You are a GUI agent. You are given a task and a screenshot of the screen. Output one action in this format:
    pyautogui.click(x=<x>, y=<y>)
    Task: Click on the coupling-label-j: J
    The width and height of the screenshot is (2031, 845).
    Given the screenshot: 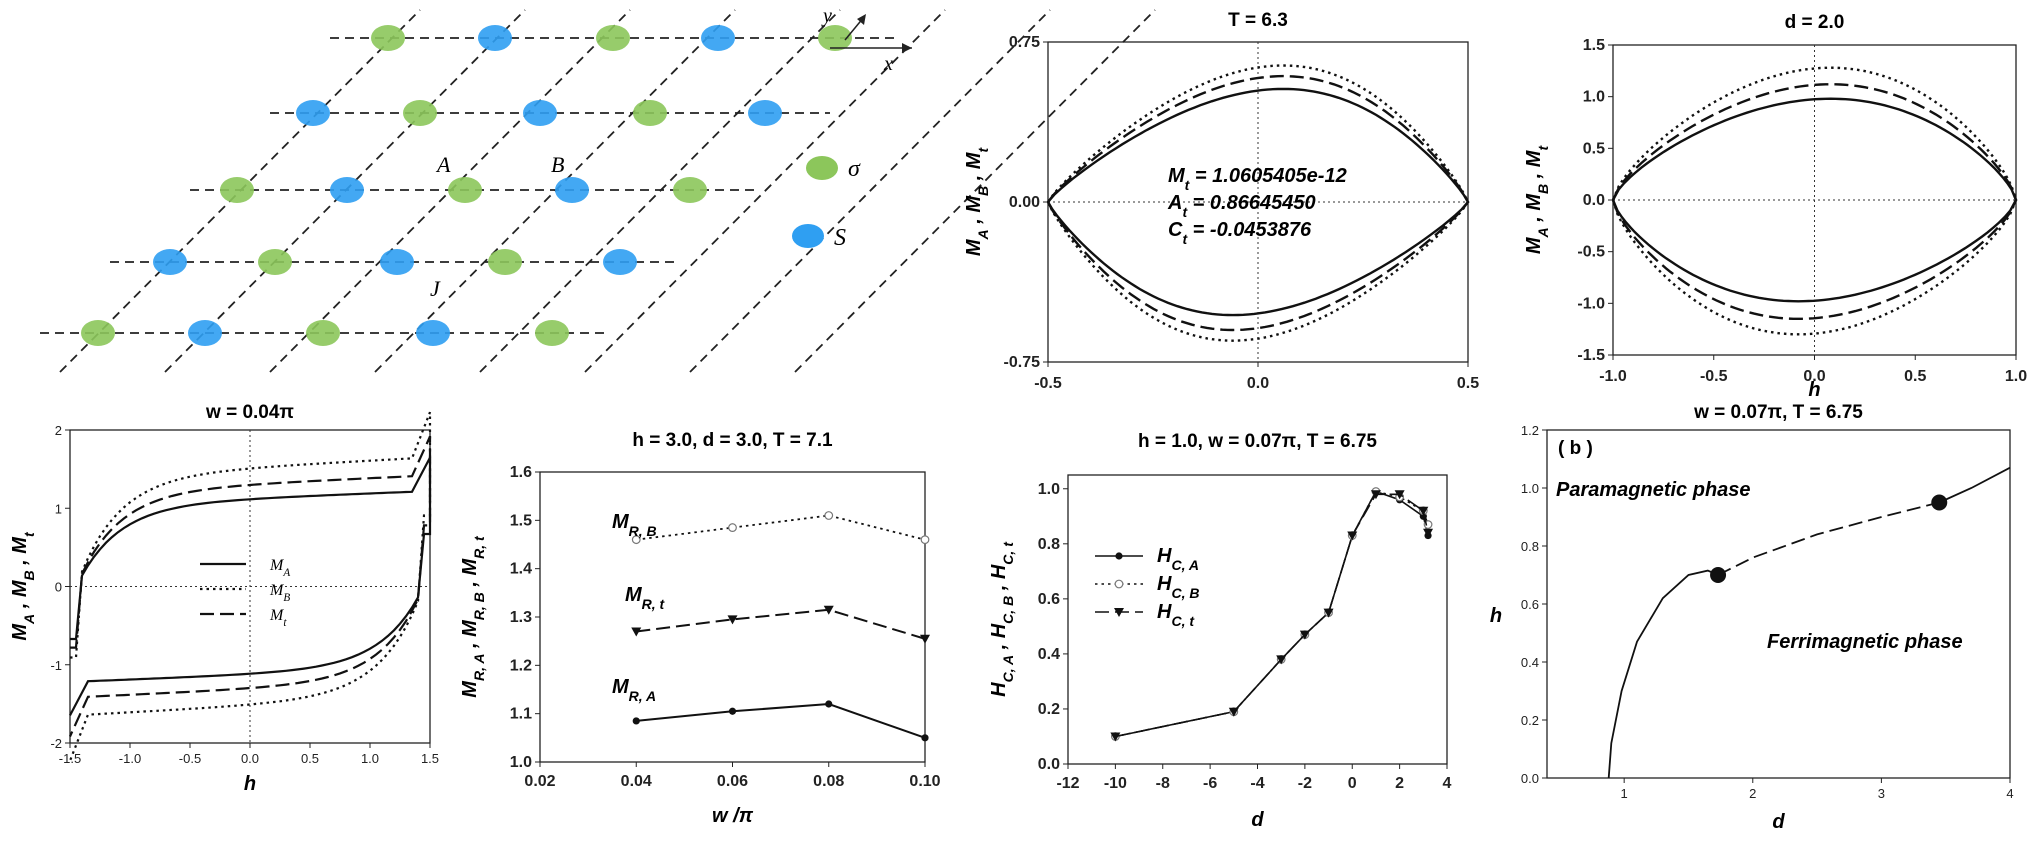 What is the action you would take?
    pyautogui.click(x=435, y=288)
    